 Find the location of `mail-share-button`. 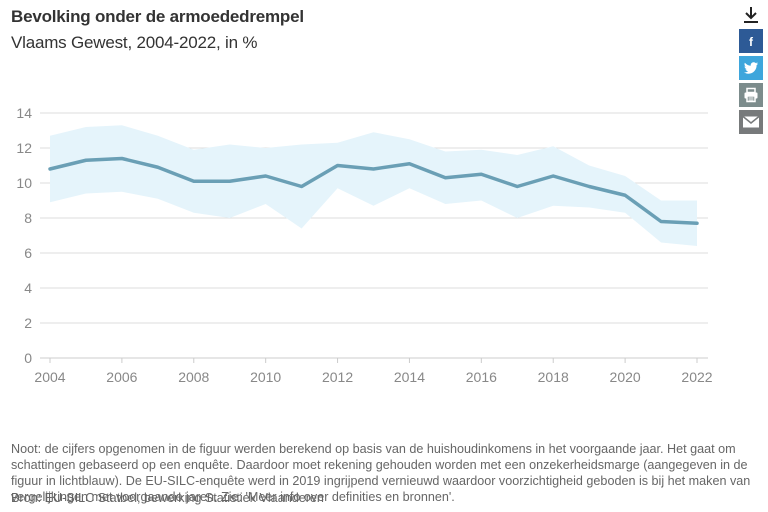

mail-share-button is located at coordinates (751, 122).